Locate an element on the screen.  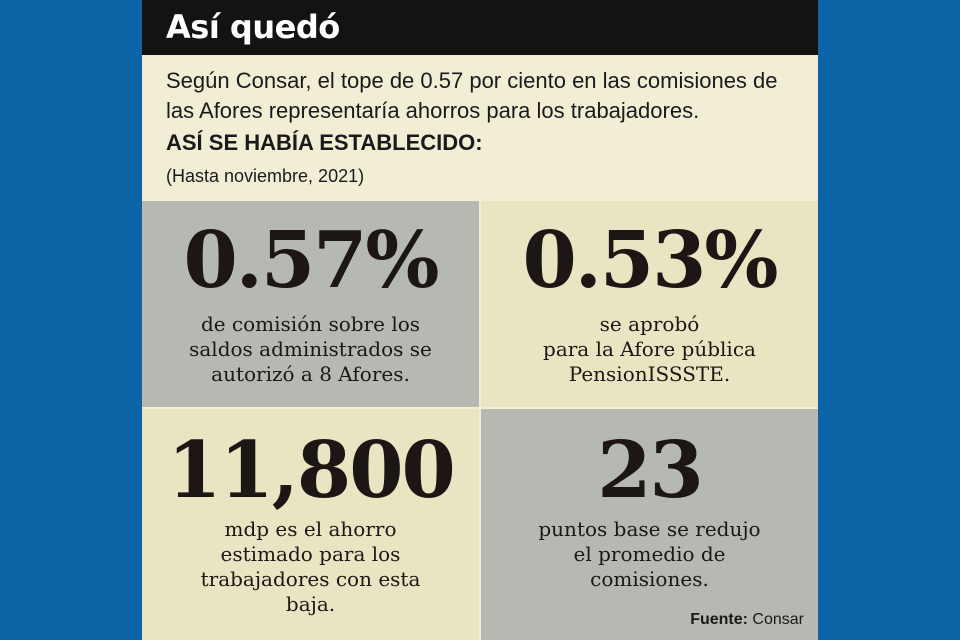
stat-description-line: autorizó a 8 Afores. is located at coordinates (310, 374).